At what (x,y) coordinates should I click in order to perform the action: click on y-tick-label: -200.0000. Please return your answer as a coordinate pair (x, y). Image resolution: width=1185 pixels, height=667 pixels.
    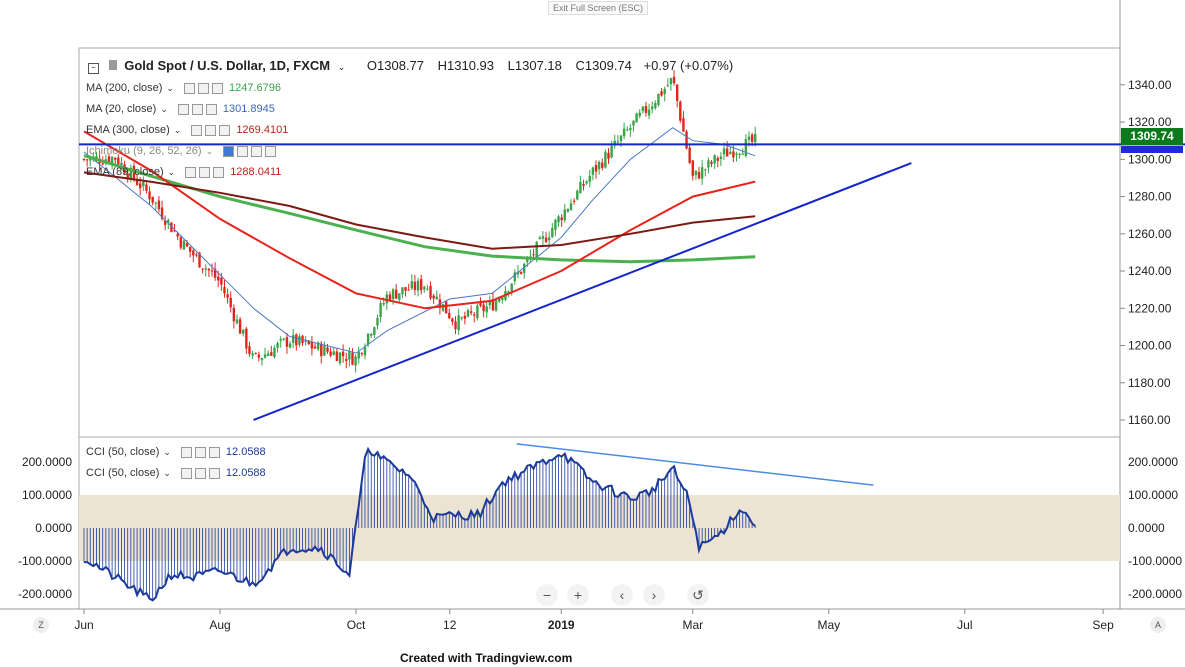
    Looking at the image, I should click on (45, 594).